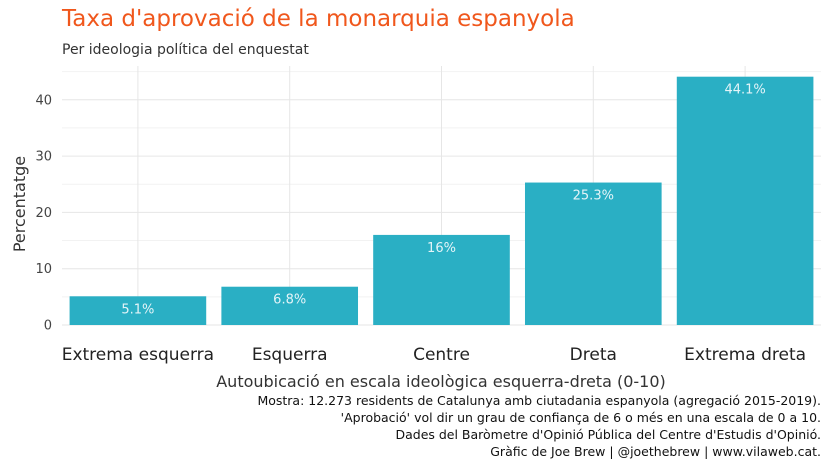  What do you see at coordinates (48, 326) in the screenshot?
I see `y-tick-label: 0` at bounding box center [48, 326].